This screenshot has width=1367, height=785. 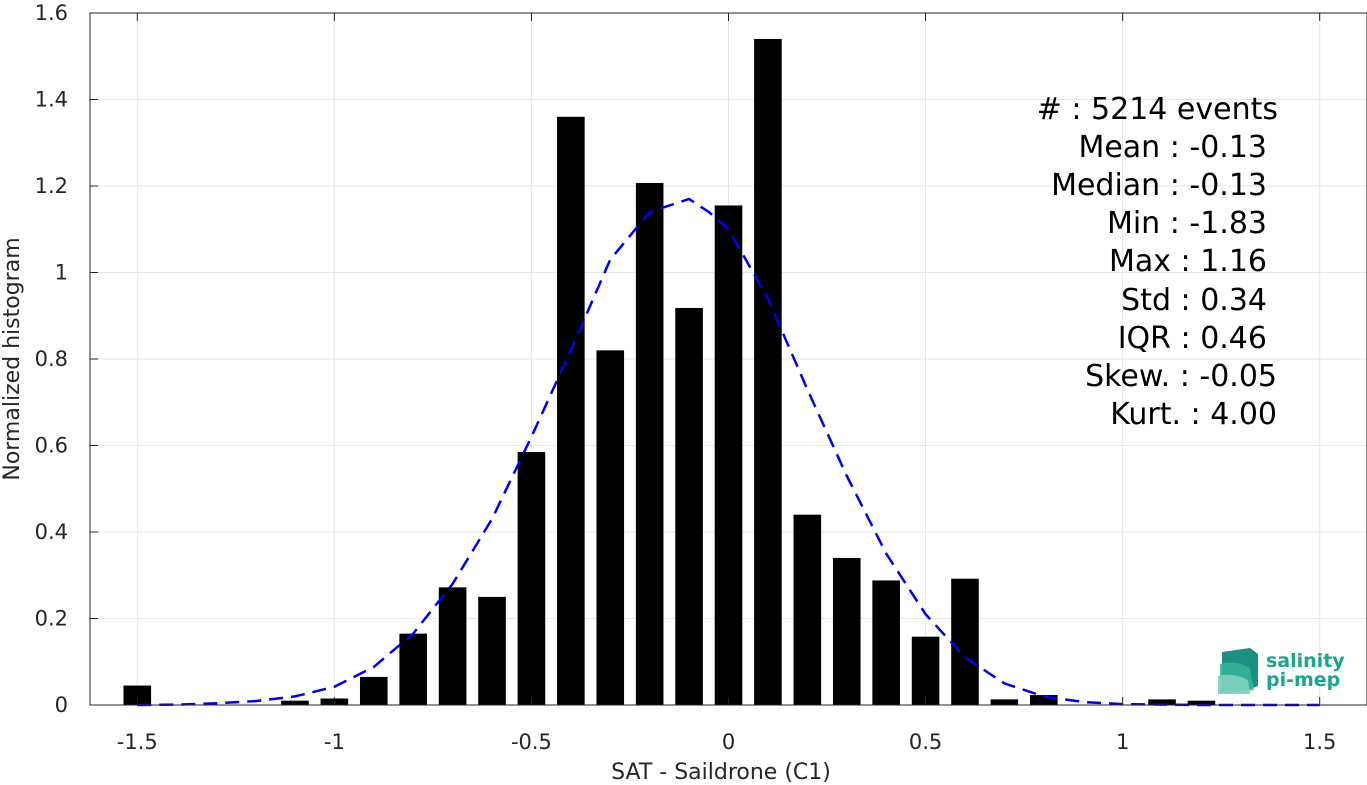 I want to click on y-tick-label: 0, so click(x=61, y=705).